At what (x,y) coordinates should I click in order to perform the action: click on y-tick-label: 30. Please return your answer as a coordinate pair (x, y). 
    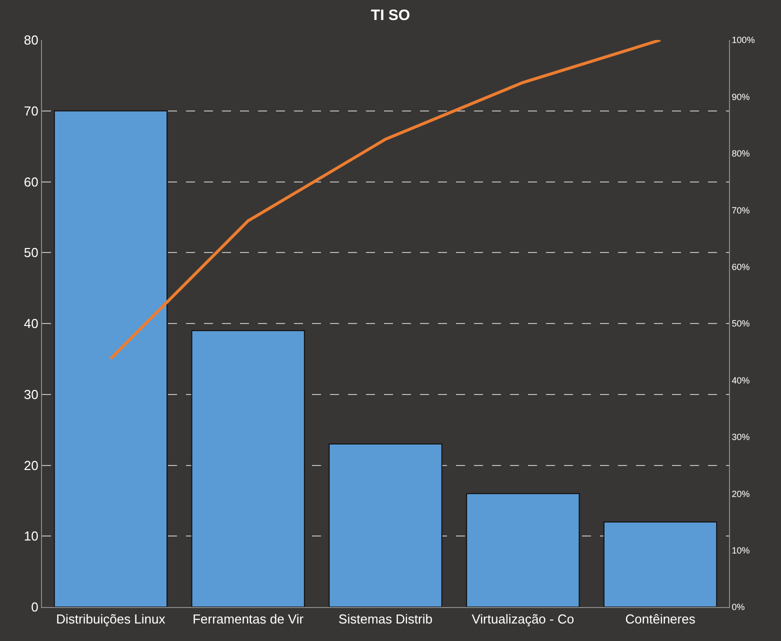
    Looking at the image, I should click on (31, 394).